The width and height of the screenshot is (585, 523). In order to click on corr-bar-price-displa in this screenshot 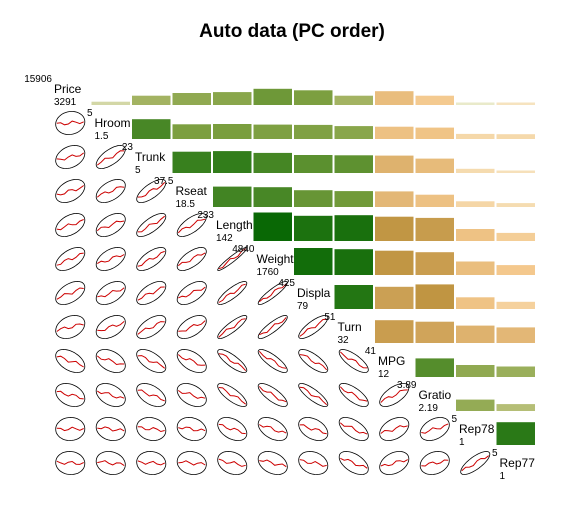, I will do `click(313, 97)`.